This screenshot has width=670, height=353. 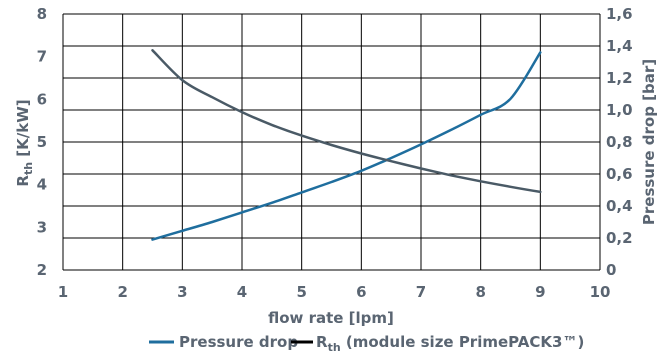 I want to click on y-right-tick-label: 0,4, so click(x=619, y=206).